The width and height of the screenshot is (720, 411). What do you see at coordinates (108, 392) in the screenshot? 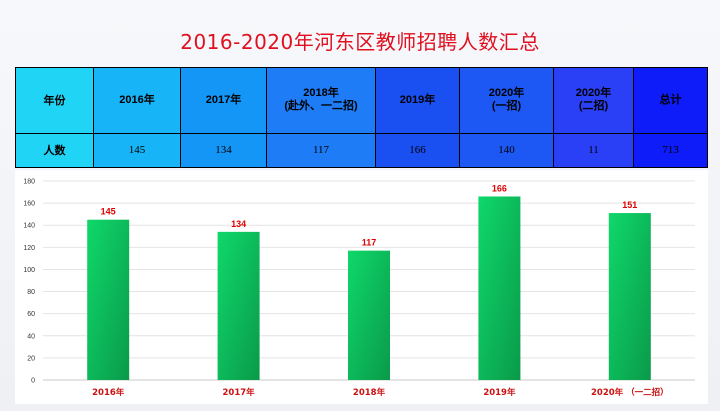
I see `x-tick-label: 2016年` at bounding box center [108, 392].